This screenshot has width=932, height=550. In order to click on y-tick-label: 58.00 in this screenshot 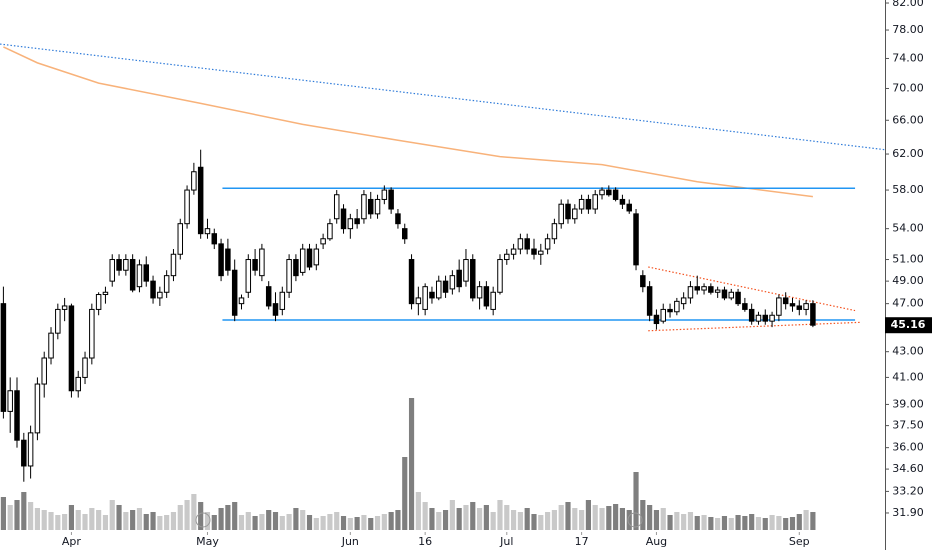, I will do `click(908, 189)`.